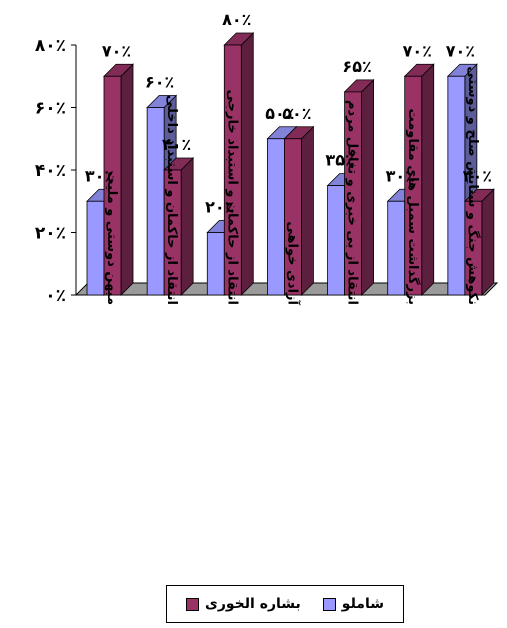  I want to click on category-label: انتقاد از حاکمان و استبداد خارجی, so click(231, 197).